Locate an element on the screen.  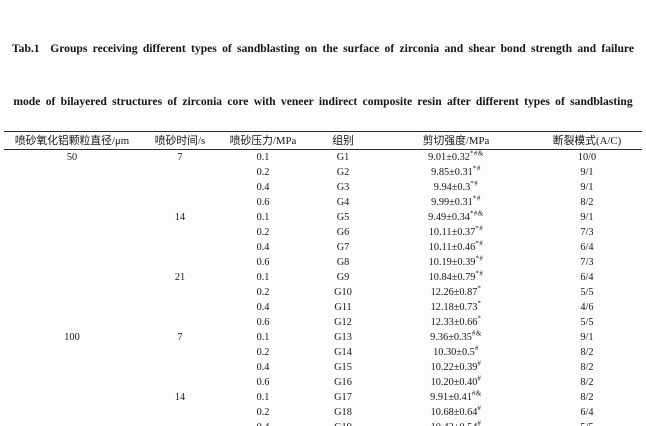
significance-superscript: * is located at coordinates (479, 303).